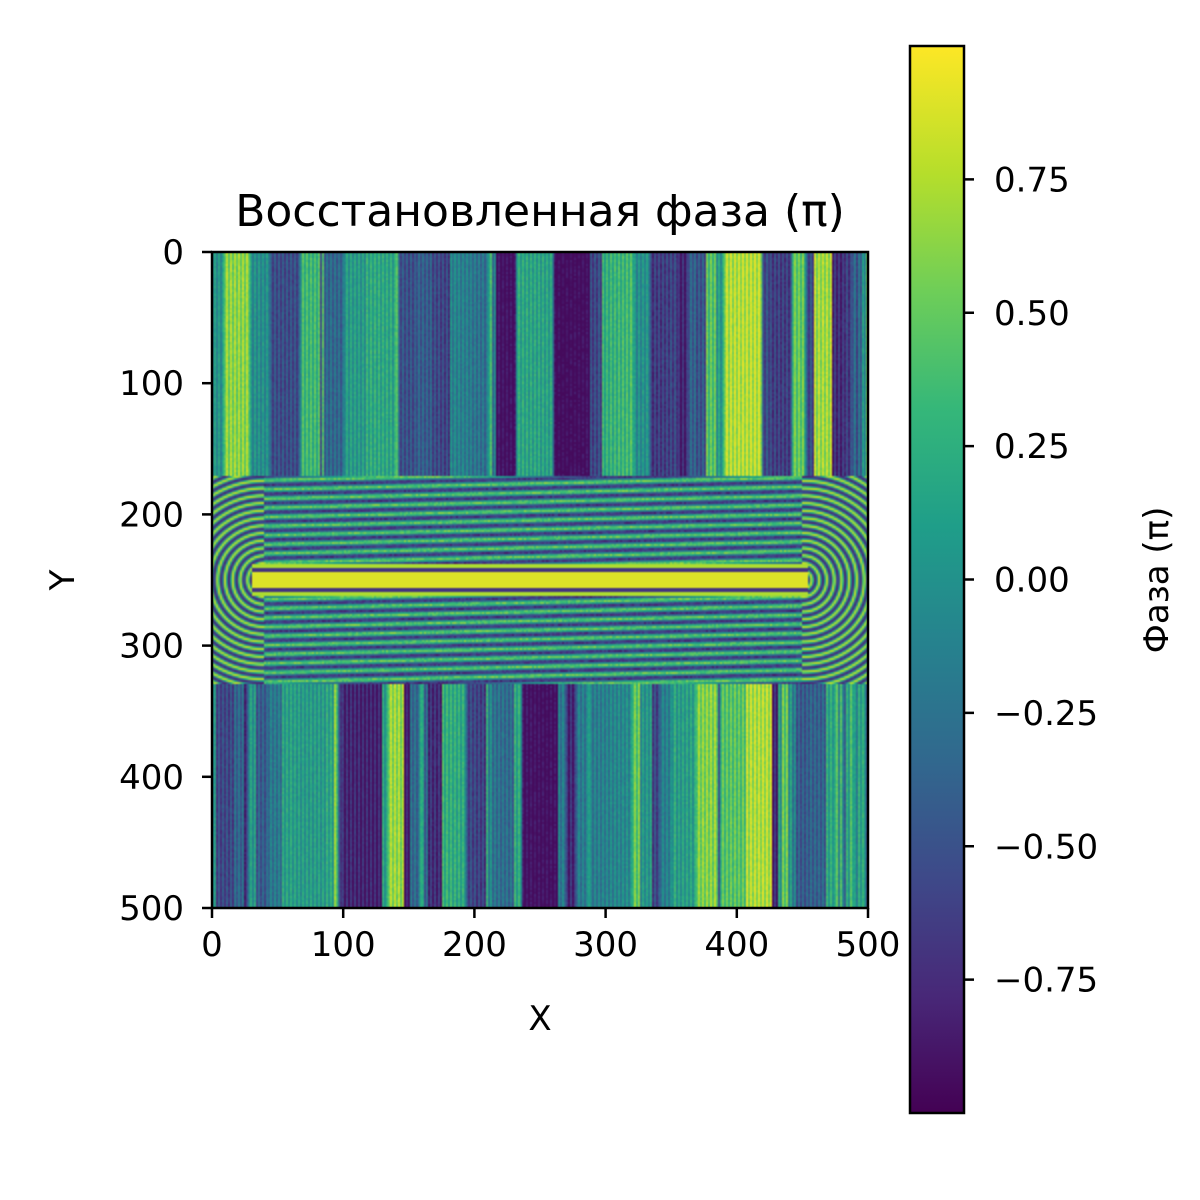 The width and height of the screenshot is (1200, 1200). Describe the element at coordinates (474, 945) in the screenshot. I see `x-tick-label: 200` at that location.